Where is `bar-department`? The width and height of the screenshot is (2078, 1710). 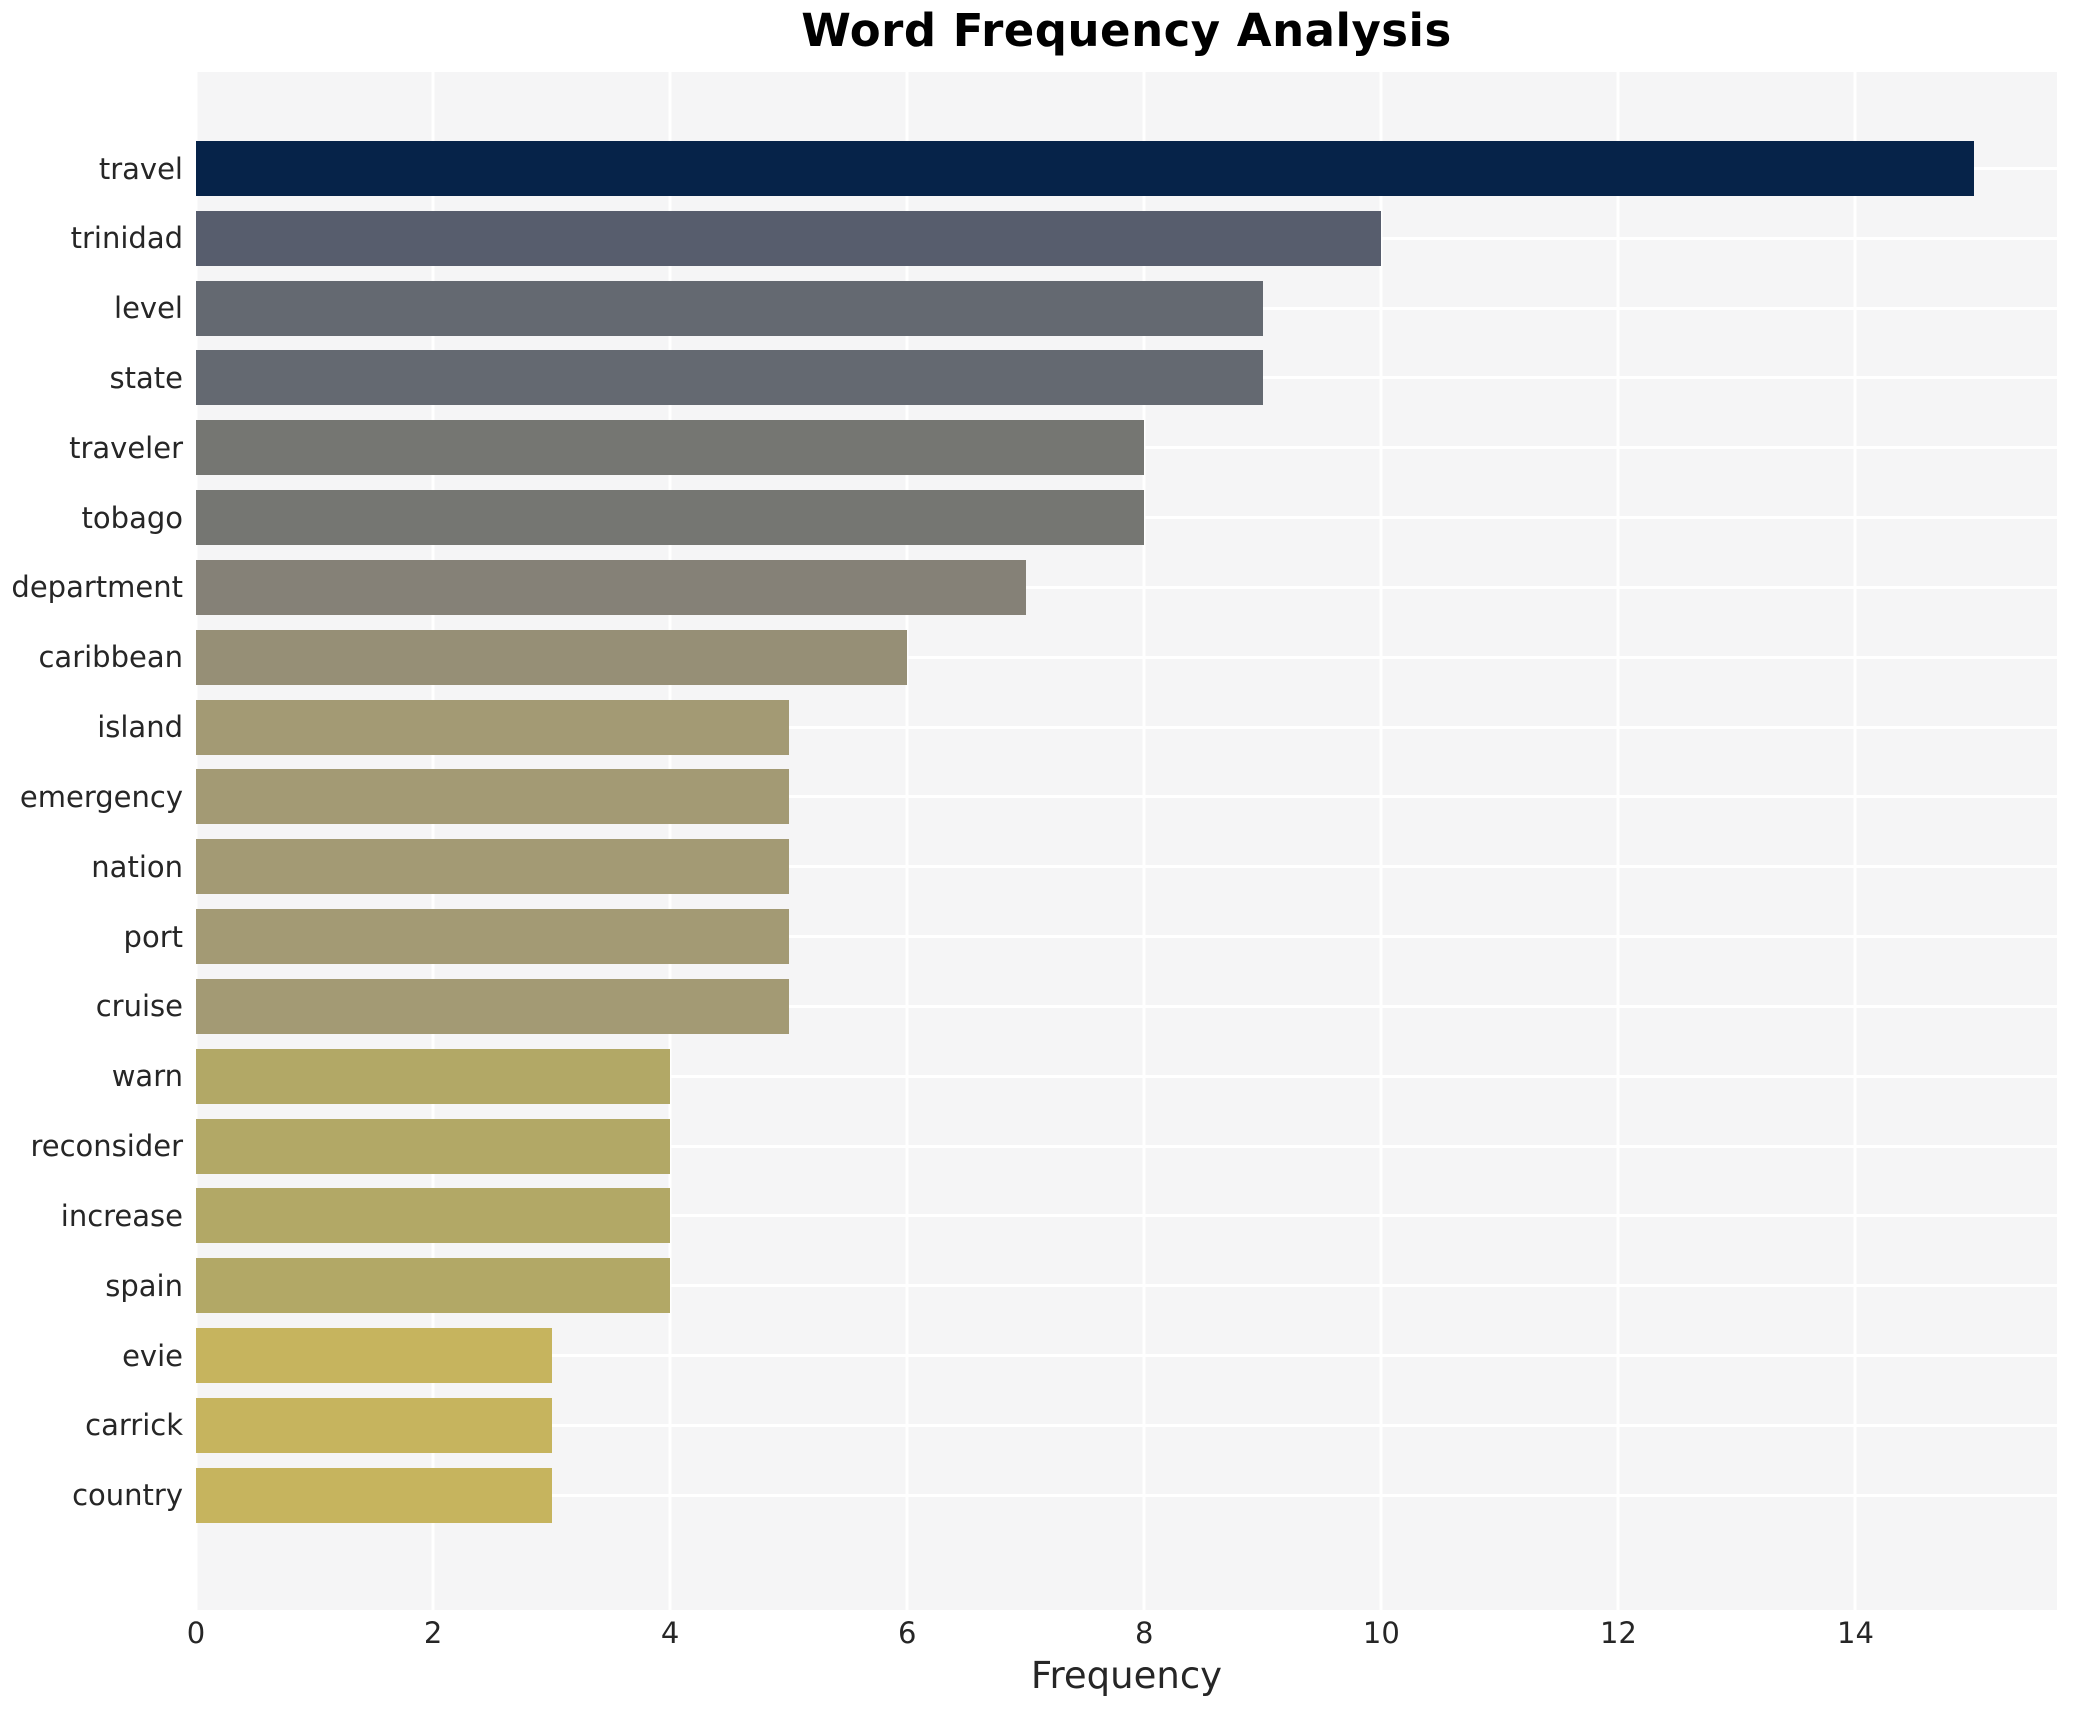 bar-department is located at coordinates (611, 587).